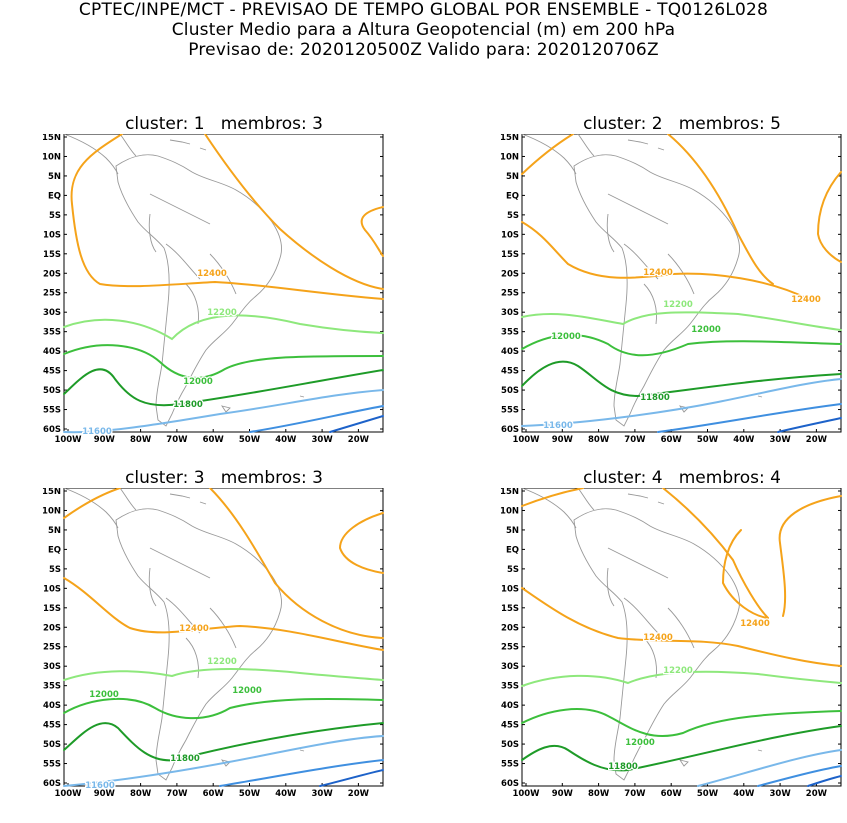 The image size is (847, 823). Describe the element at coordinates (54, 196) in the screenshot. I see `lat-tick-label: EQ` at that location.